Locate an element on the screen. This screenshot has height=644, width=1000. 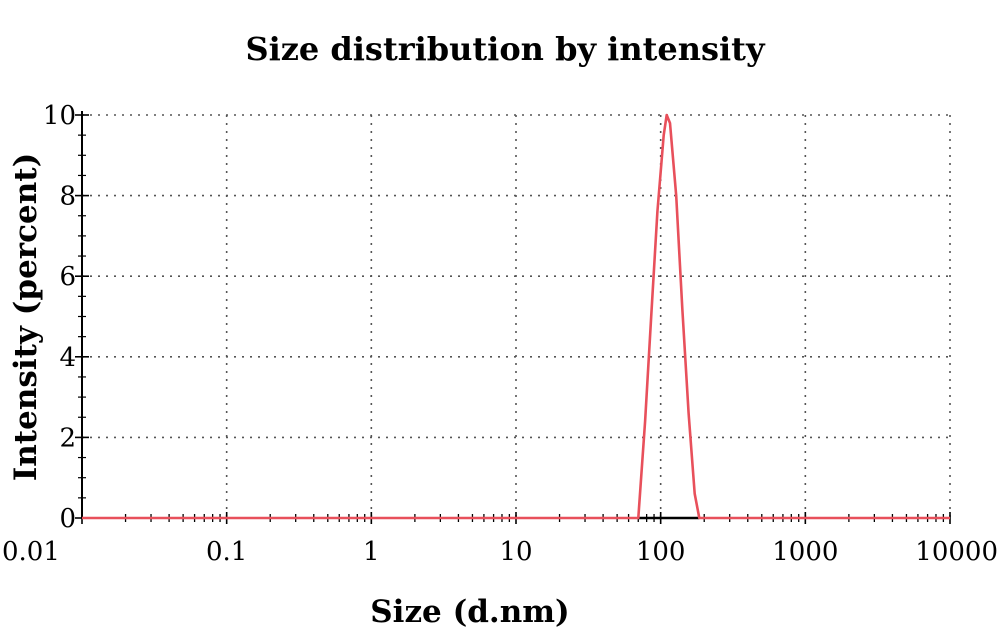
x-tick-label: 10 is located at coordinates (515, 552).